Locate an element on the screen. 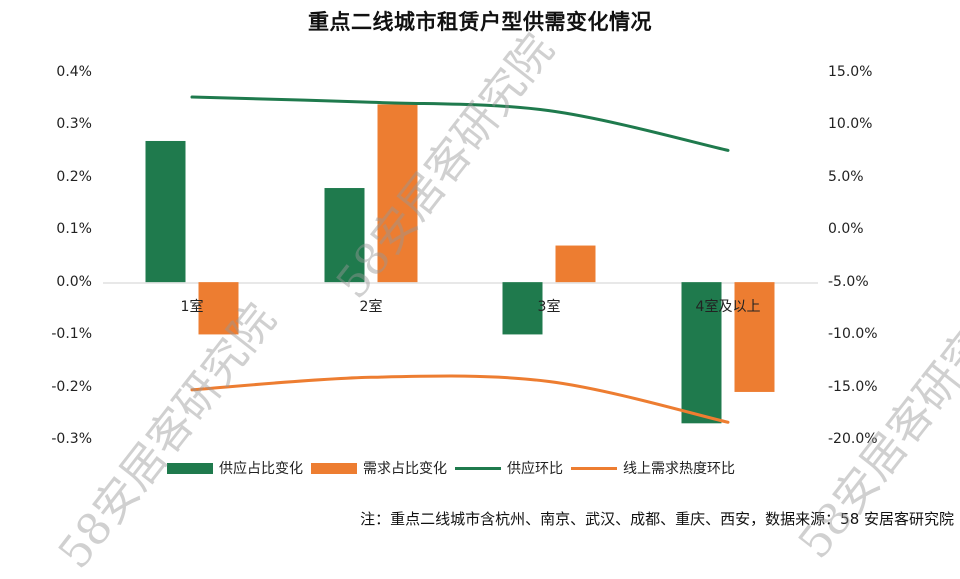  category-label: 3室 is located at coordinates (549, 307).